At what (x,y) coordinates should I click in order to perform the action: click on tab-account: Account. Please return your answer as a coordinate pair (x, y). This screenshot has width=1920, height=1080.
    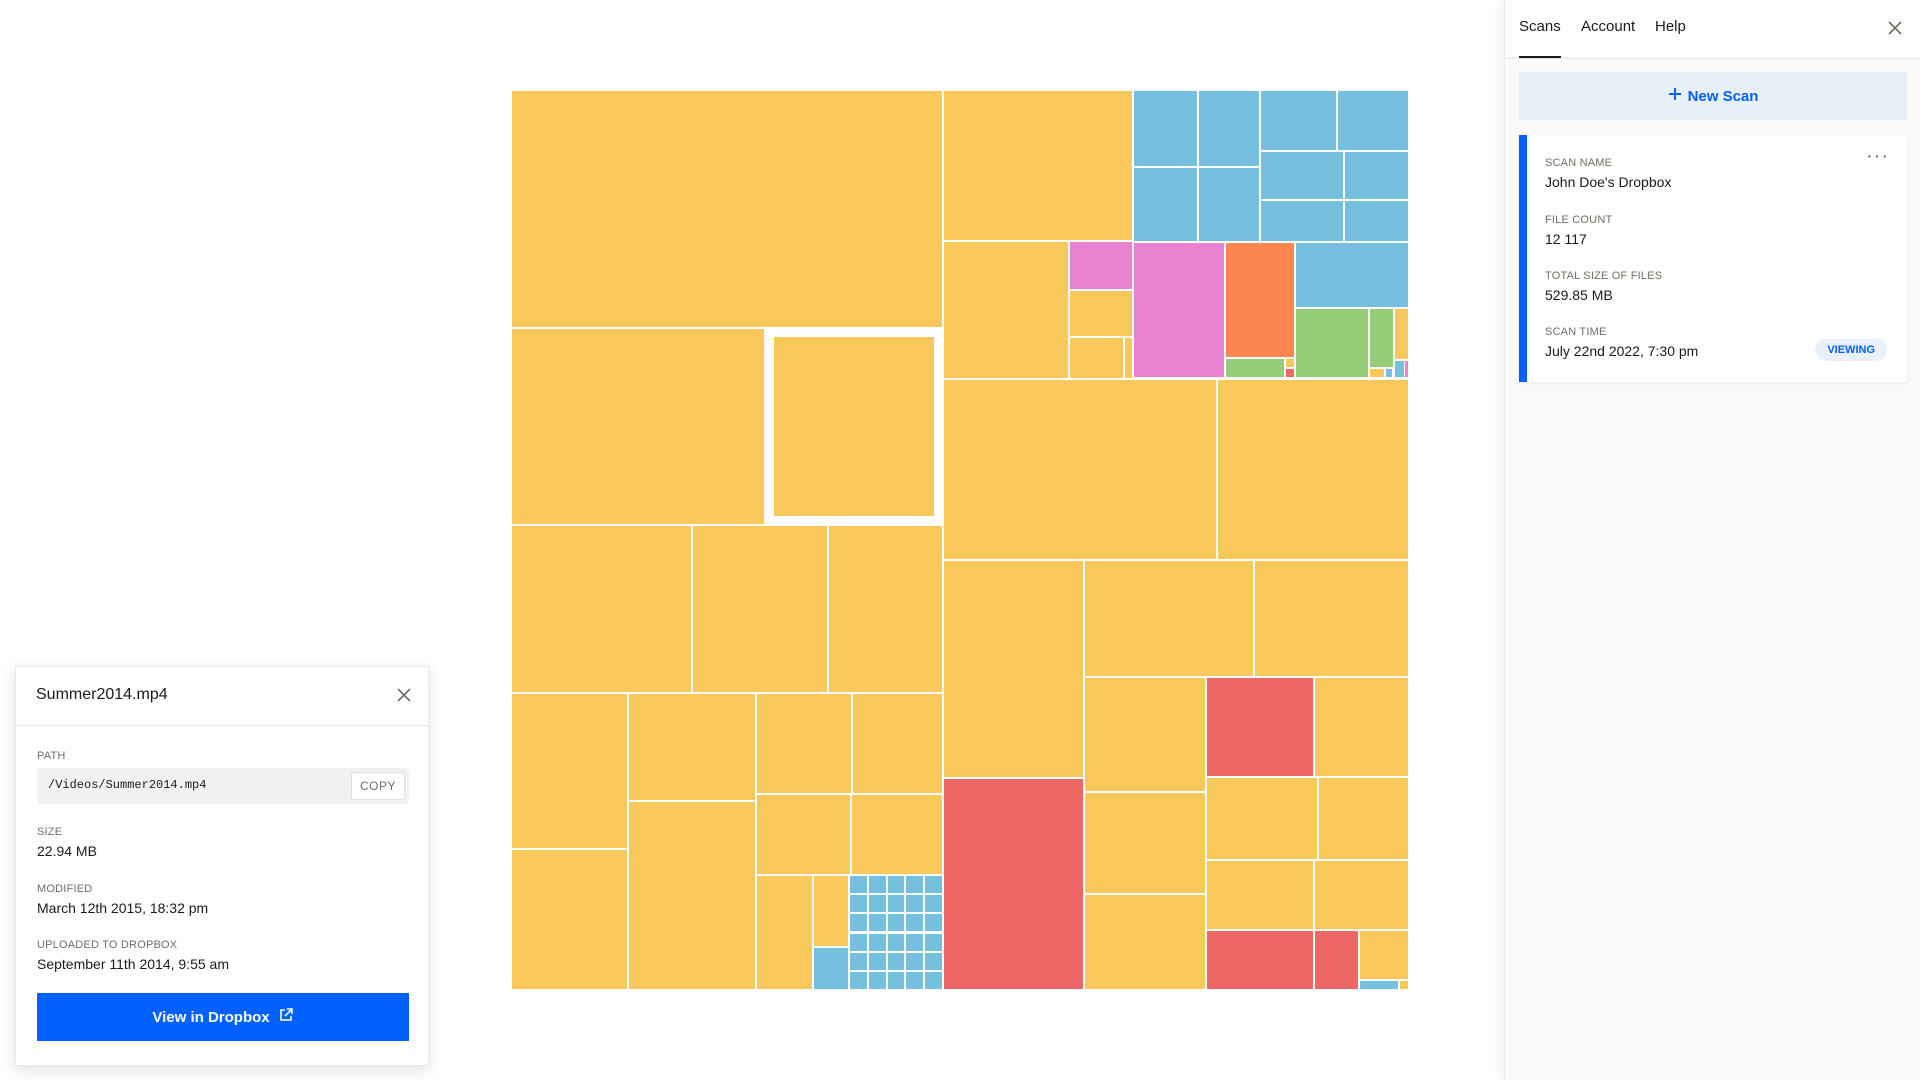
    Looking at the image, I should click on (1608, 26).